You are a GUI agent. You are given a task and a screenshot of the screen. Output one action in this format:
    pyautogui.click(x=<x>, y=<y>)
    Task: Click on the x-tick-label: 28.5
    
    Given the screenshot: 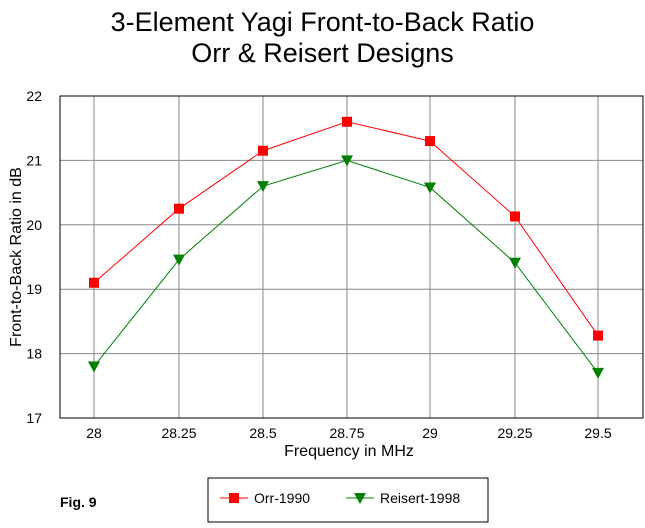 What is the action you would take?
    pyautogui.click(x=262, y=433)
    